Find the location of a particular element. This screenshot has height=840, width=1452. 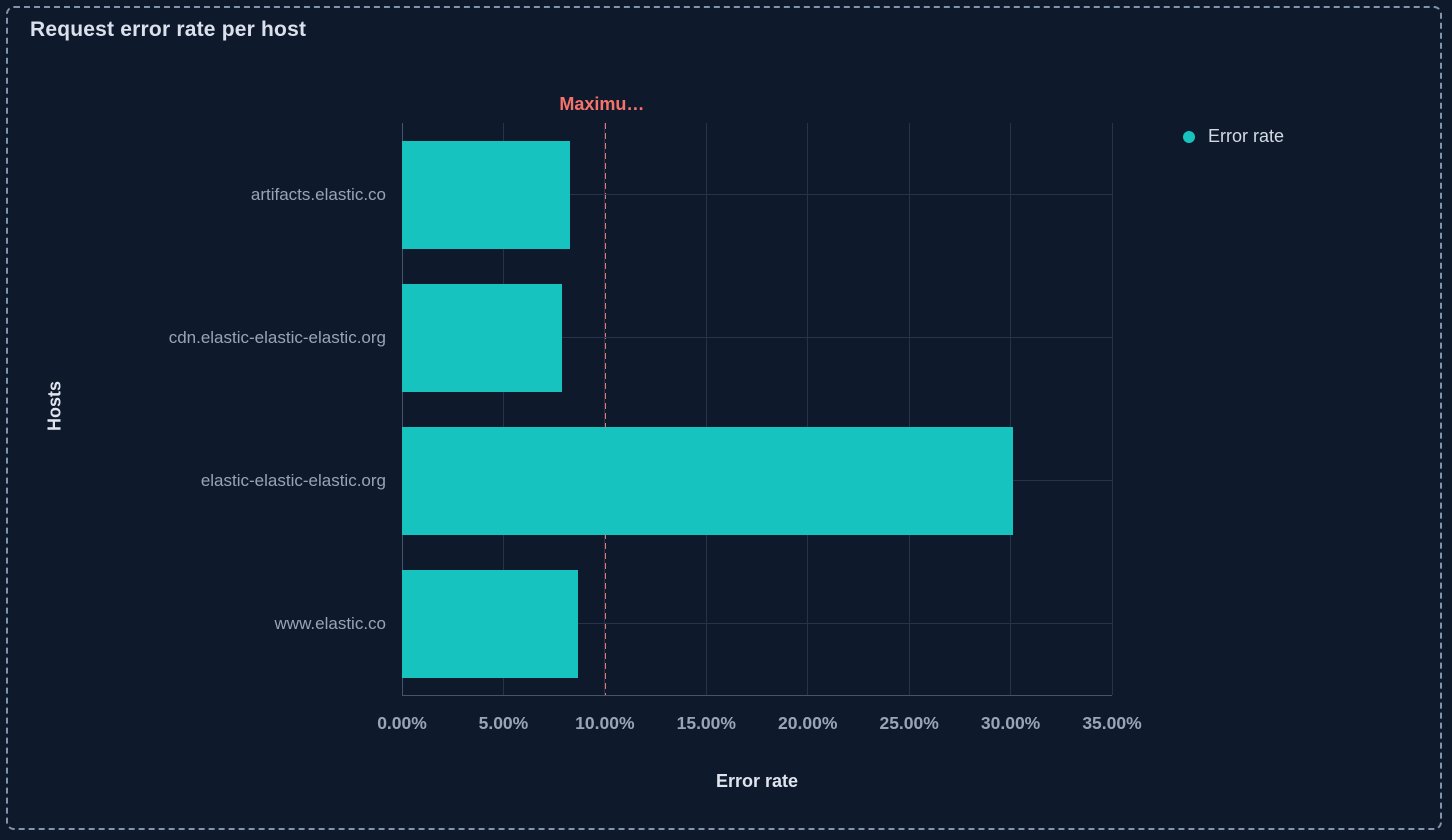

y-axis-line is located at coordinates (402, 409).